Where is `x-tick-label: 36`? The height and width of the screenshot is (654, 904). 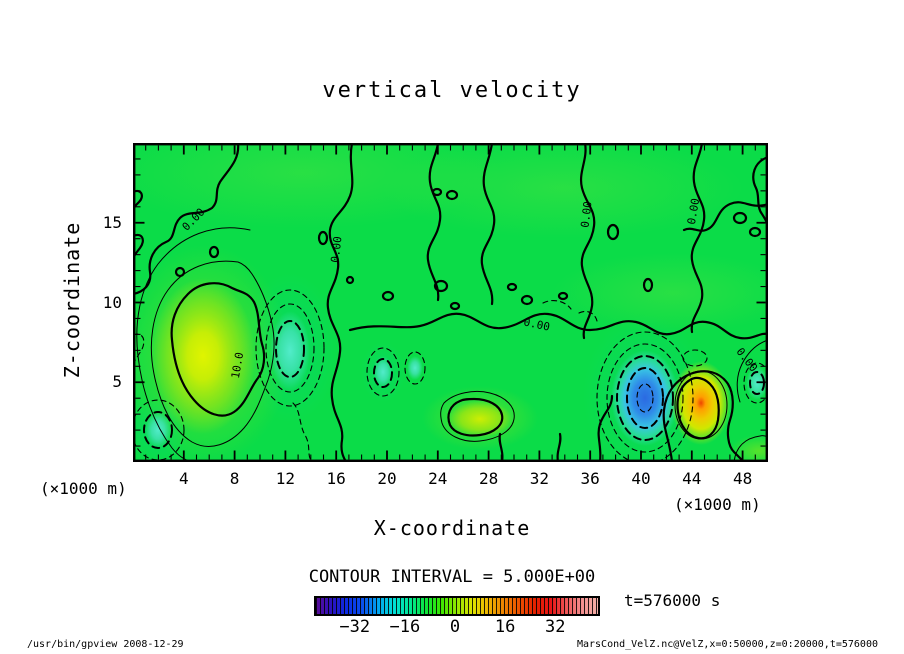 x-tick-label: 36 is located at coordinates (590, 478).